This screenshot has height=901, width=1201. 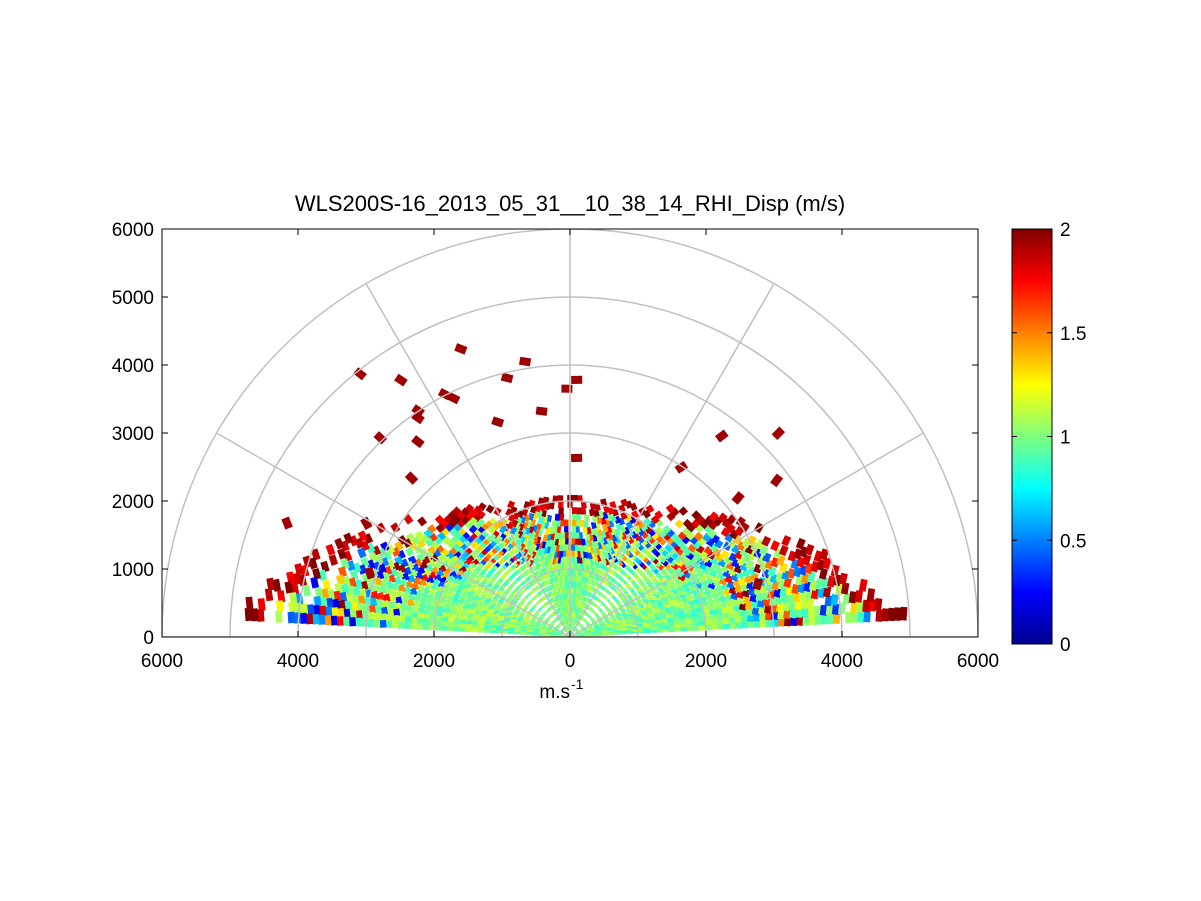 I want to click on colorbar-tick-label: 2, so click(x=1065, y=230).